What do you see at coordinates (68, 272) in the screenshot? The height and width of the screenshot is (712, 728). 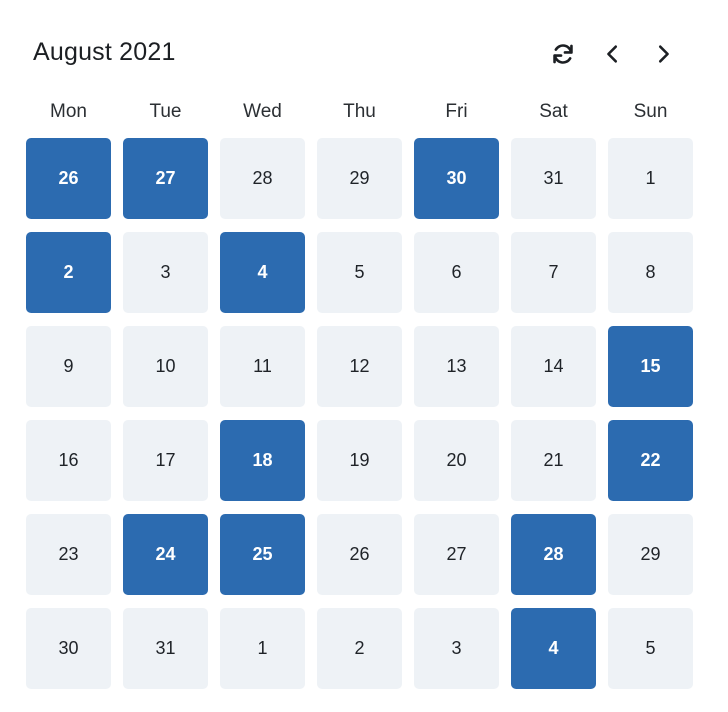 I see `day-cell-selected: 2` at bounding box center [68, 272].